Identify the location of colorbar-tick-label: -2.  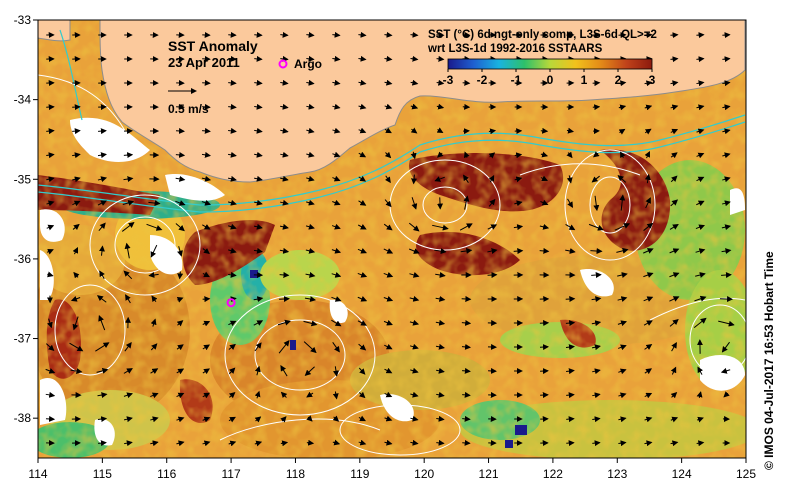
(482, 80).